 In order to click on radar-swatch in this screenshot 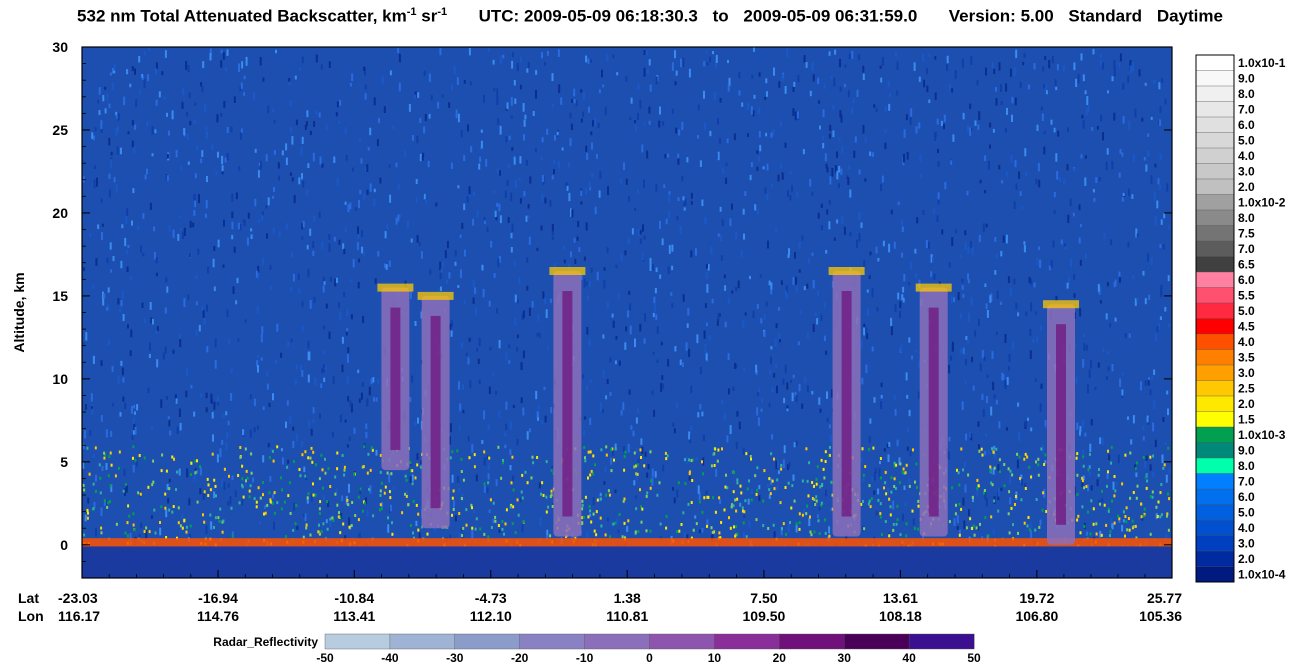, I will do `click(682, 641)`.